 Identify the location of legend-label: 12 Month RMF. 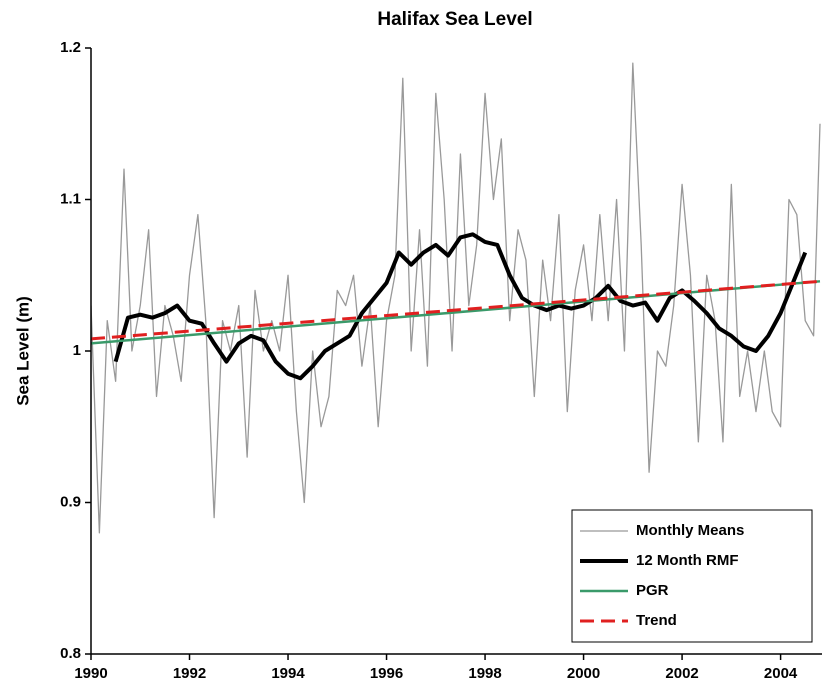
(687, 560).